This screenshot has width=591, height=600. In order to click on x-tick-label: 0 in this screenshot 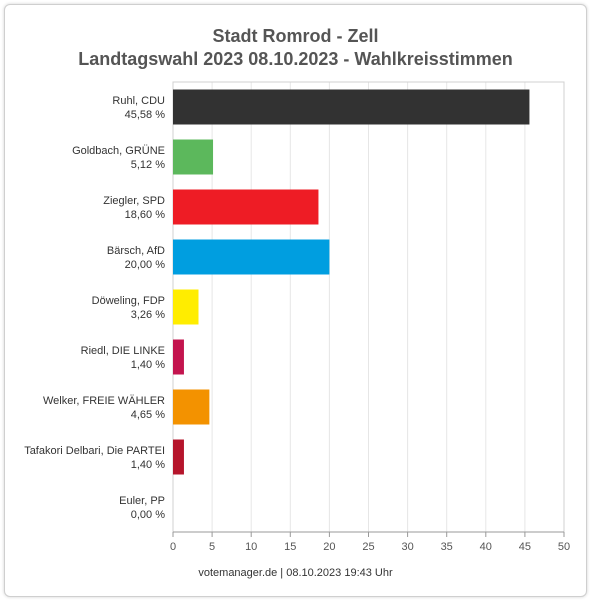, I will do `click(173, 547)`.